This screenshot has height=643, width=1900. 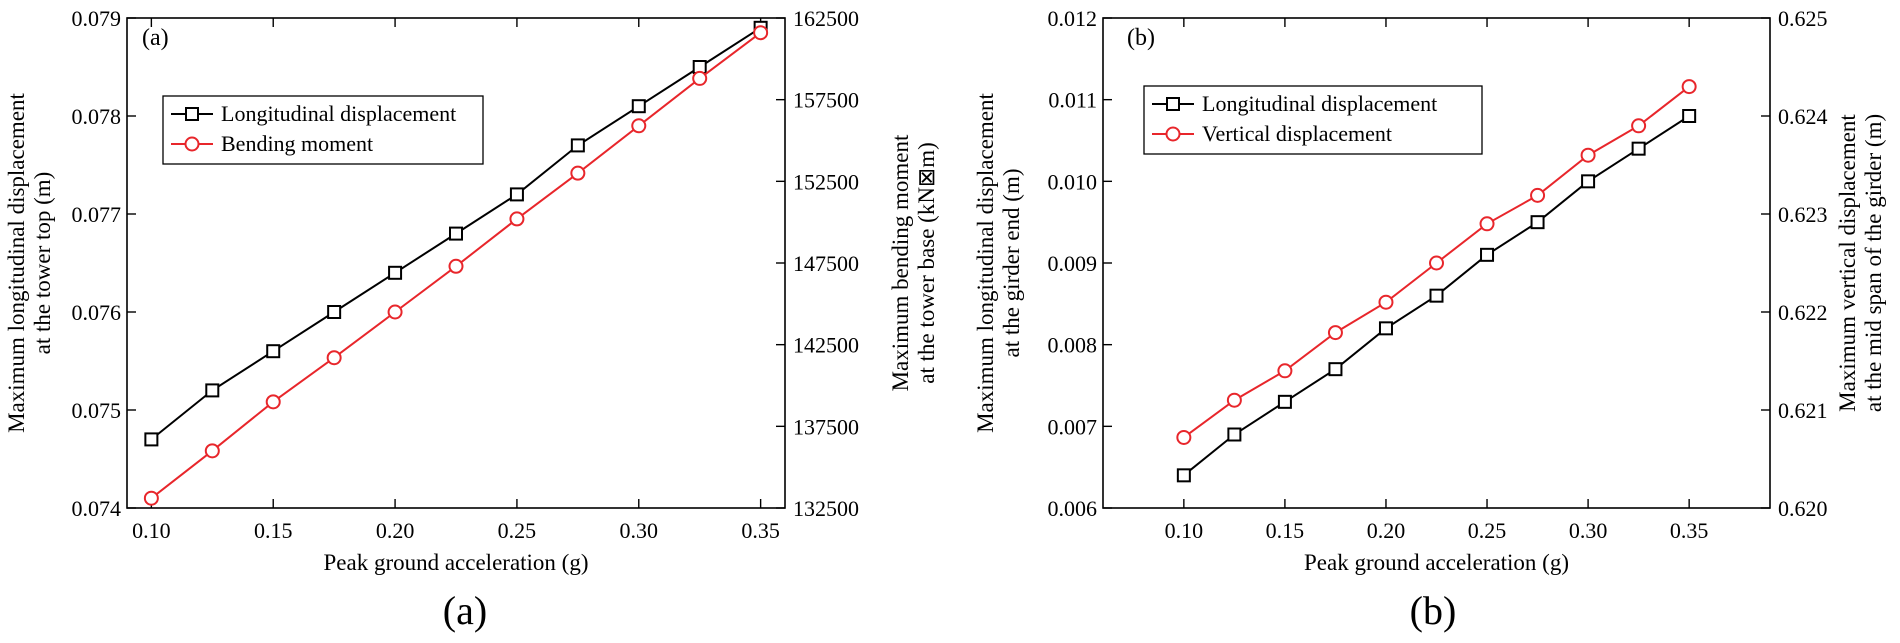 What do you see at coordinates (1073, 181) in the screenshot?
I see `y-left-tick-label: 0.010` at bounding box center [1073, 181].